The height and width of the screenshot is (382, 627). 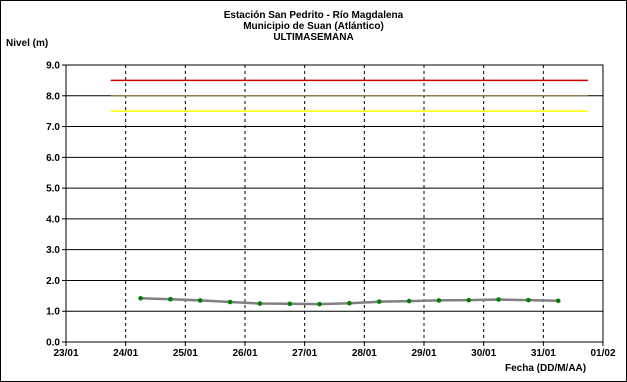 What do you see at coordinates (125, 353) in the screenshot?
I see `x-tick-label: 24/01` at bounding box center [125, 353].